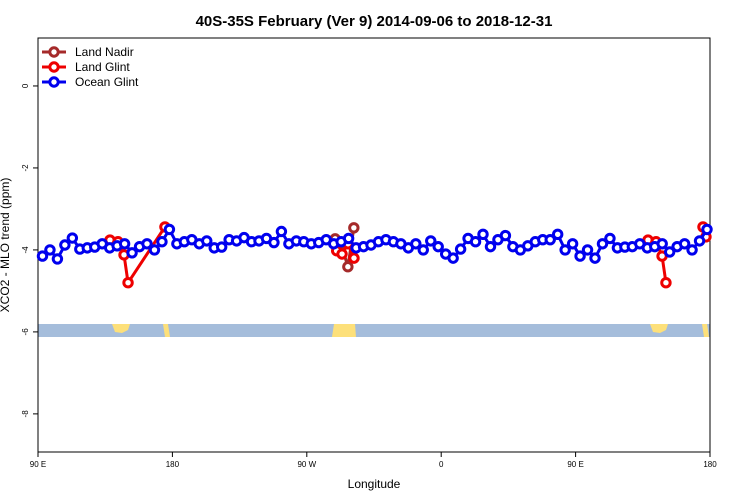 This screenshot has height=500, width=750. I want to click on y-tick-label: -6, so click(25, 332).